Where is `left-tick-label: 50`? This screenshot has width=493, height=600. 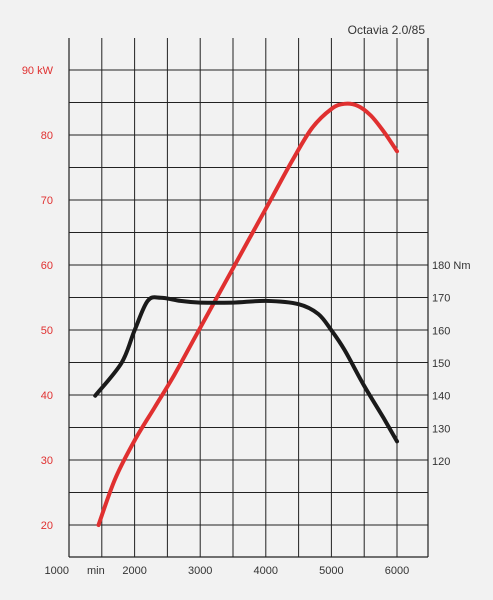
left-tick-label: 50 is located at coordinates (47, 331).